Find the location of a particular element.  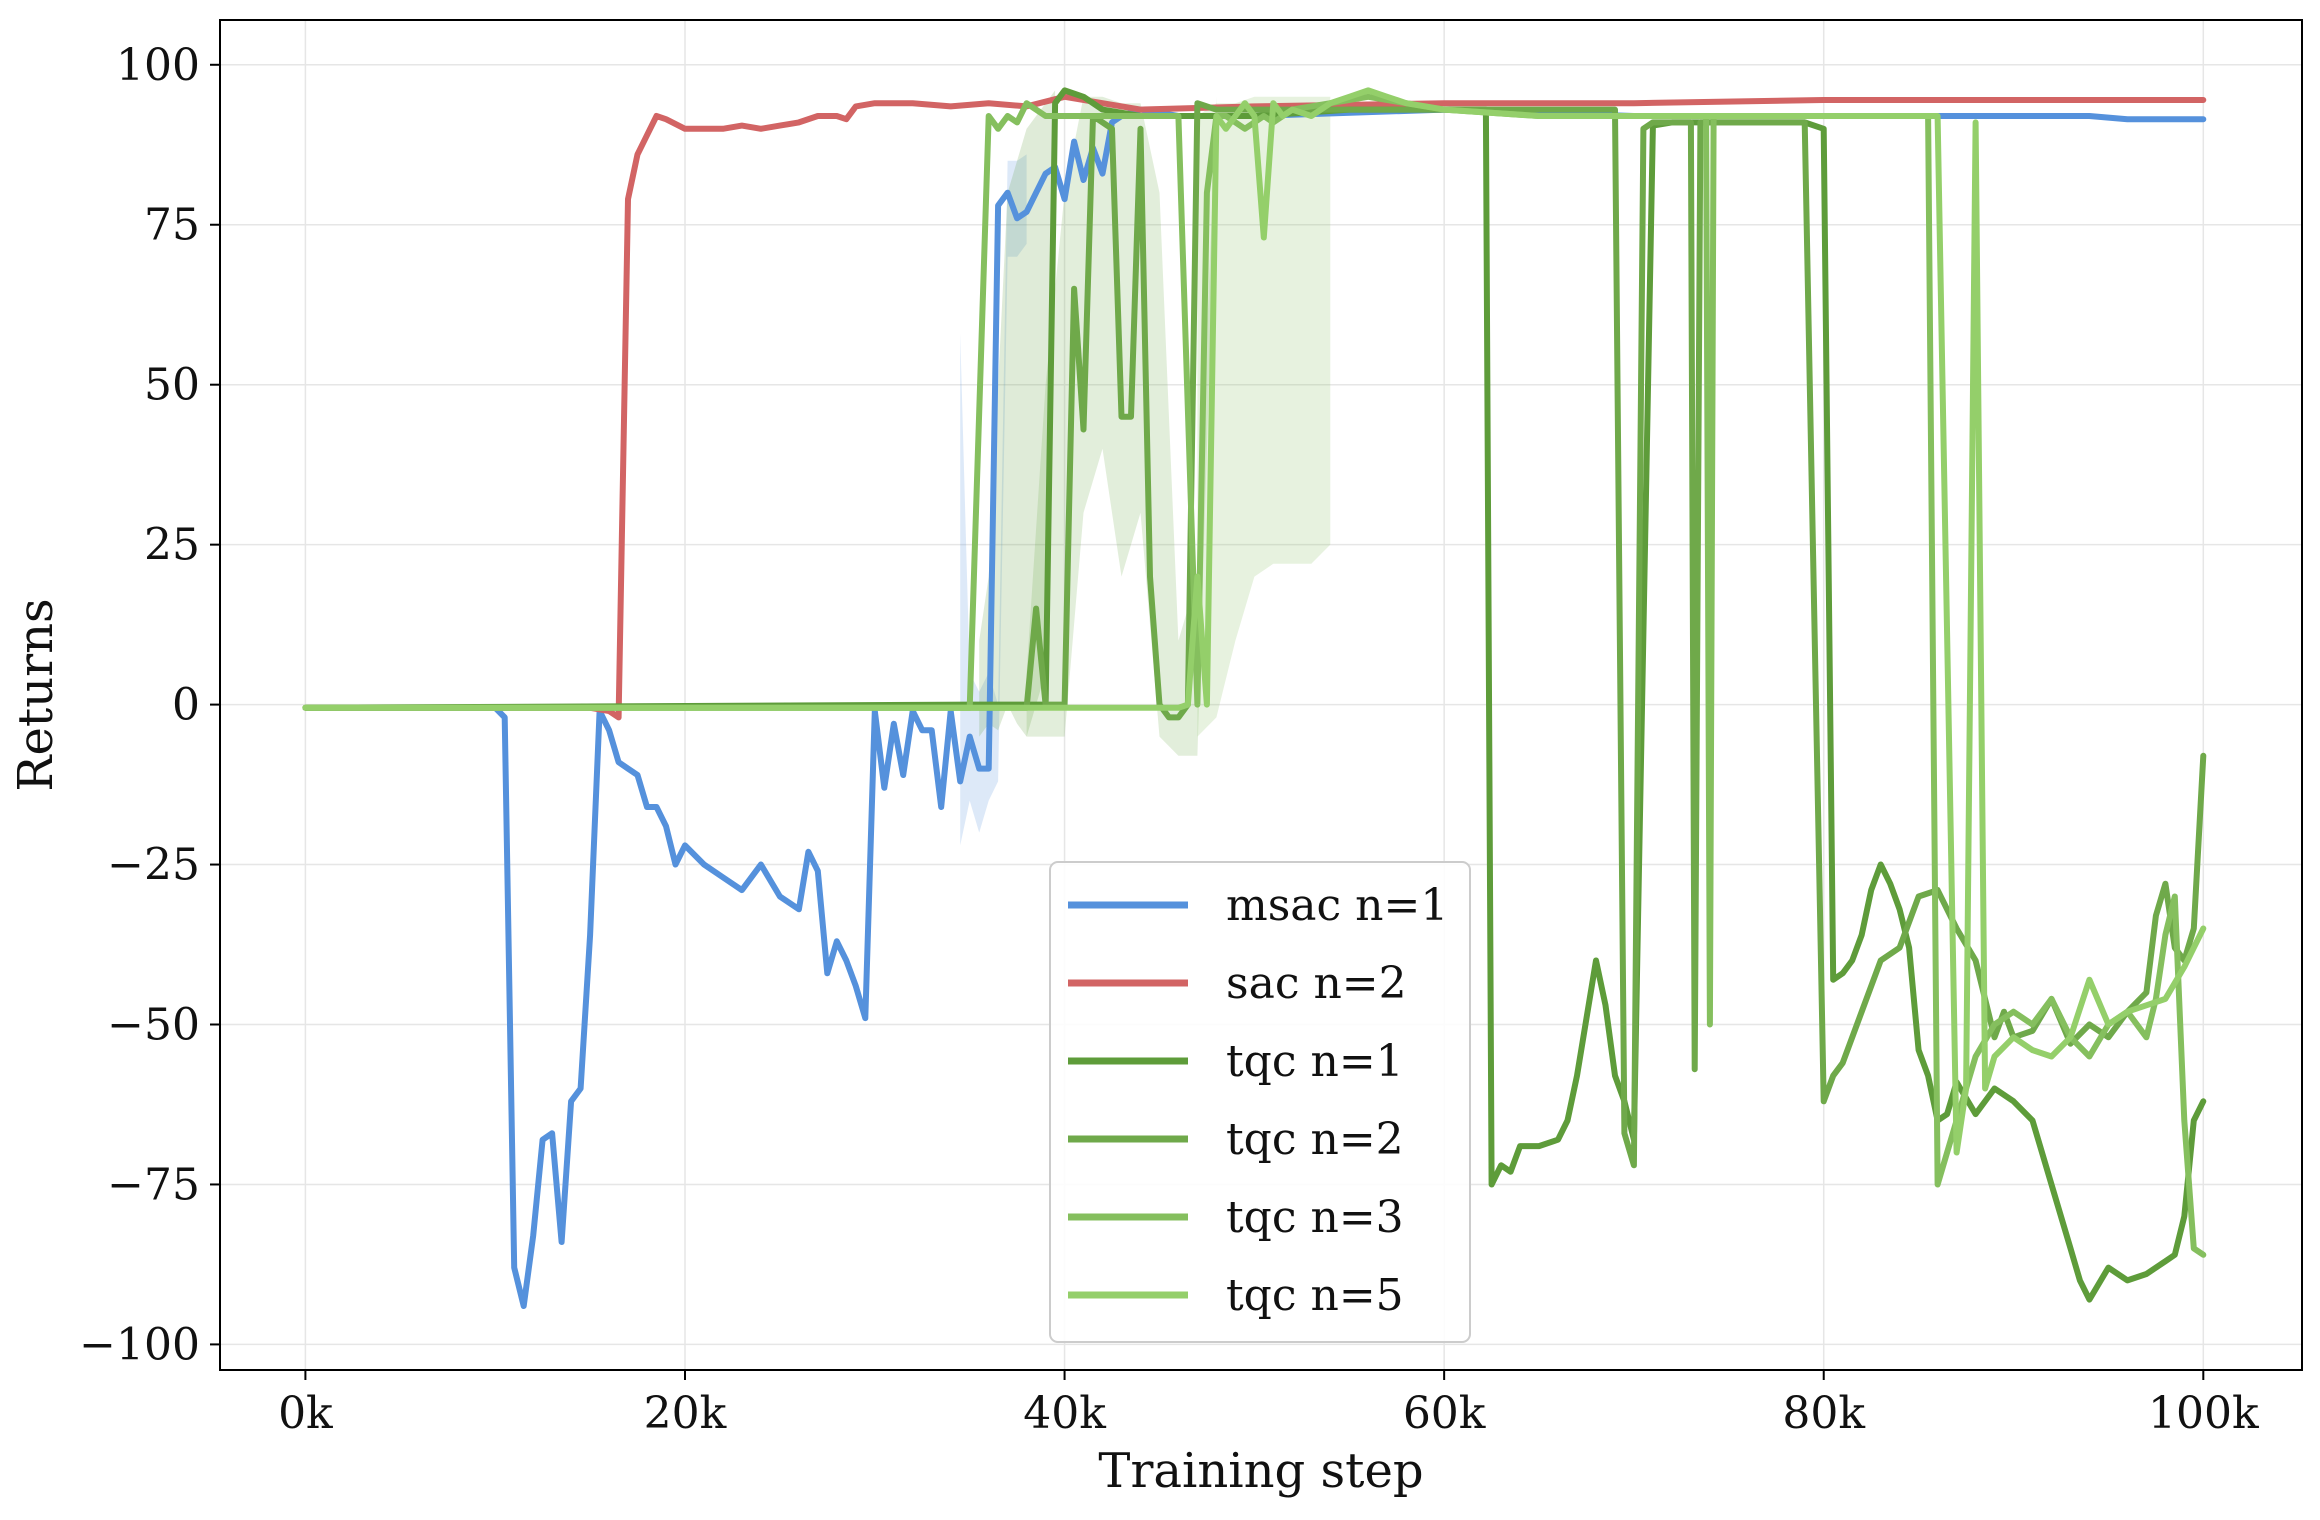

y-tick-label: −25 is located at coordinates (153, 865).